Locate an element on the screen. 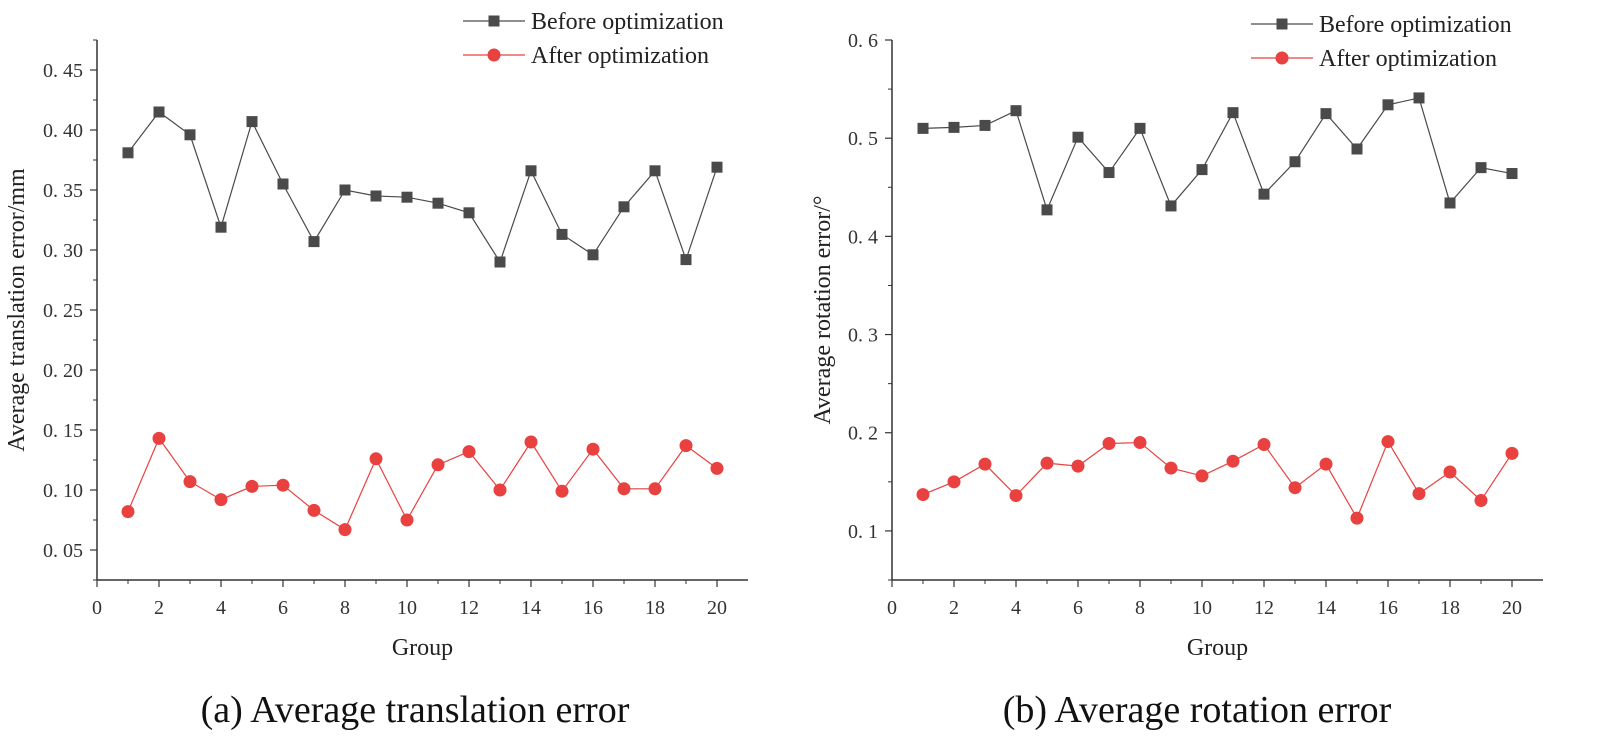 This screenshot has width=1600, height=745. legend-label-after: After optimization is located at coordinates (1408, 59).